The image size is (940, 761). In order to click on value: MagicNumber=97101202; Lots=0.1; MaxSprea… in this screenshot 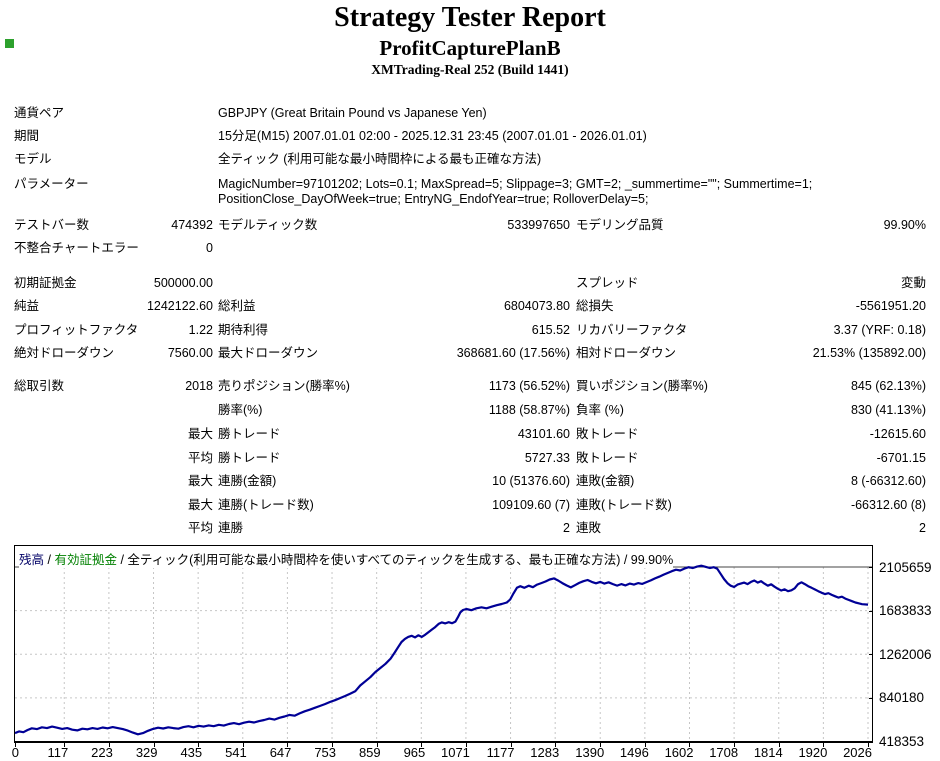, I will do `click(515, 184)`.